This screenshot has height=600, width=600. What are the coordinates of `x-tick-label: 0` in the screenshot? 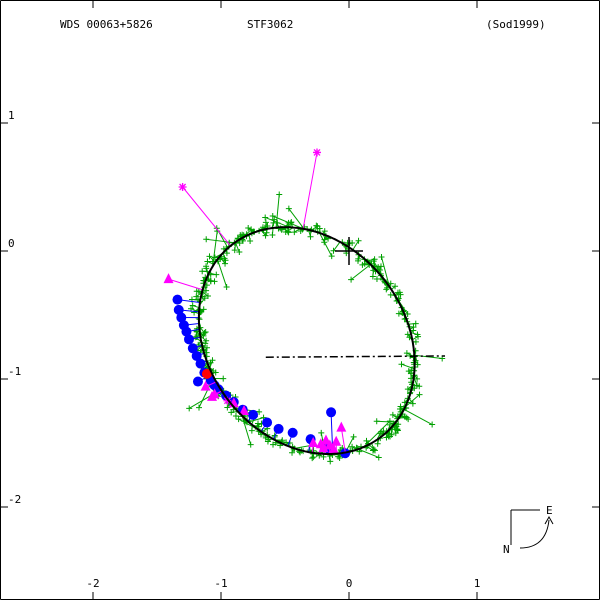 It's located at (349, 583).